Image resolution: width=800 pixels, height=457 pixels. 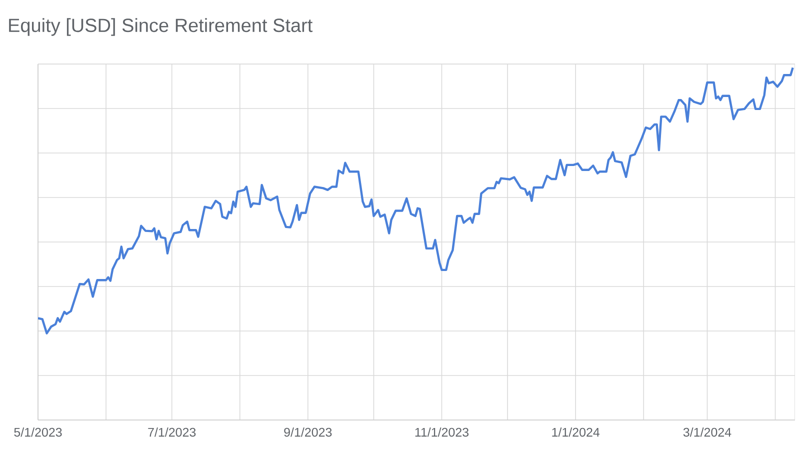 I want to click on x-tick-label: 7/1/2023, so click(x=172, y=432).